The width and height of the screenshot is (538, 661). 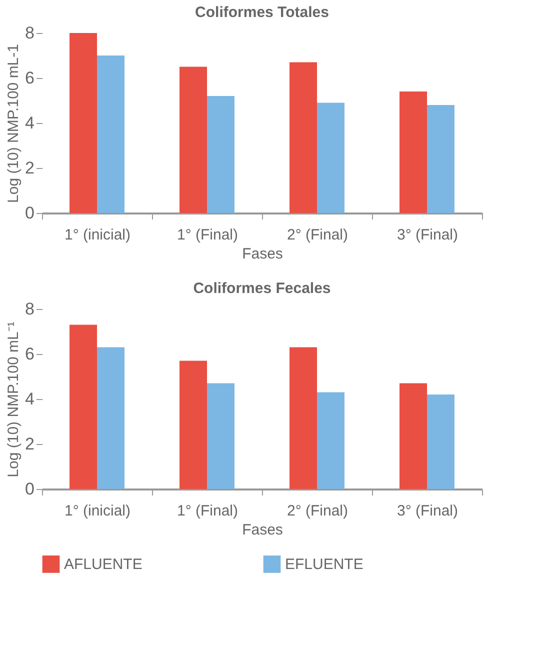 I want to click on chart-title: Coliformes Fecales, so click(x=262, y=288).